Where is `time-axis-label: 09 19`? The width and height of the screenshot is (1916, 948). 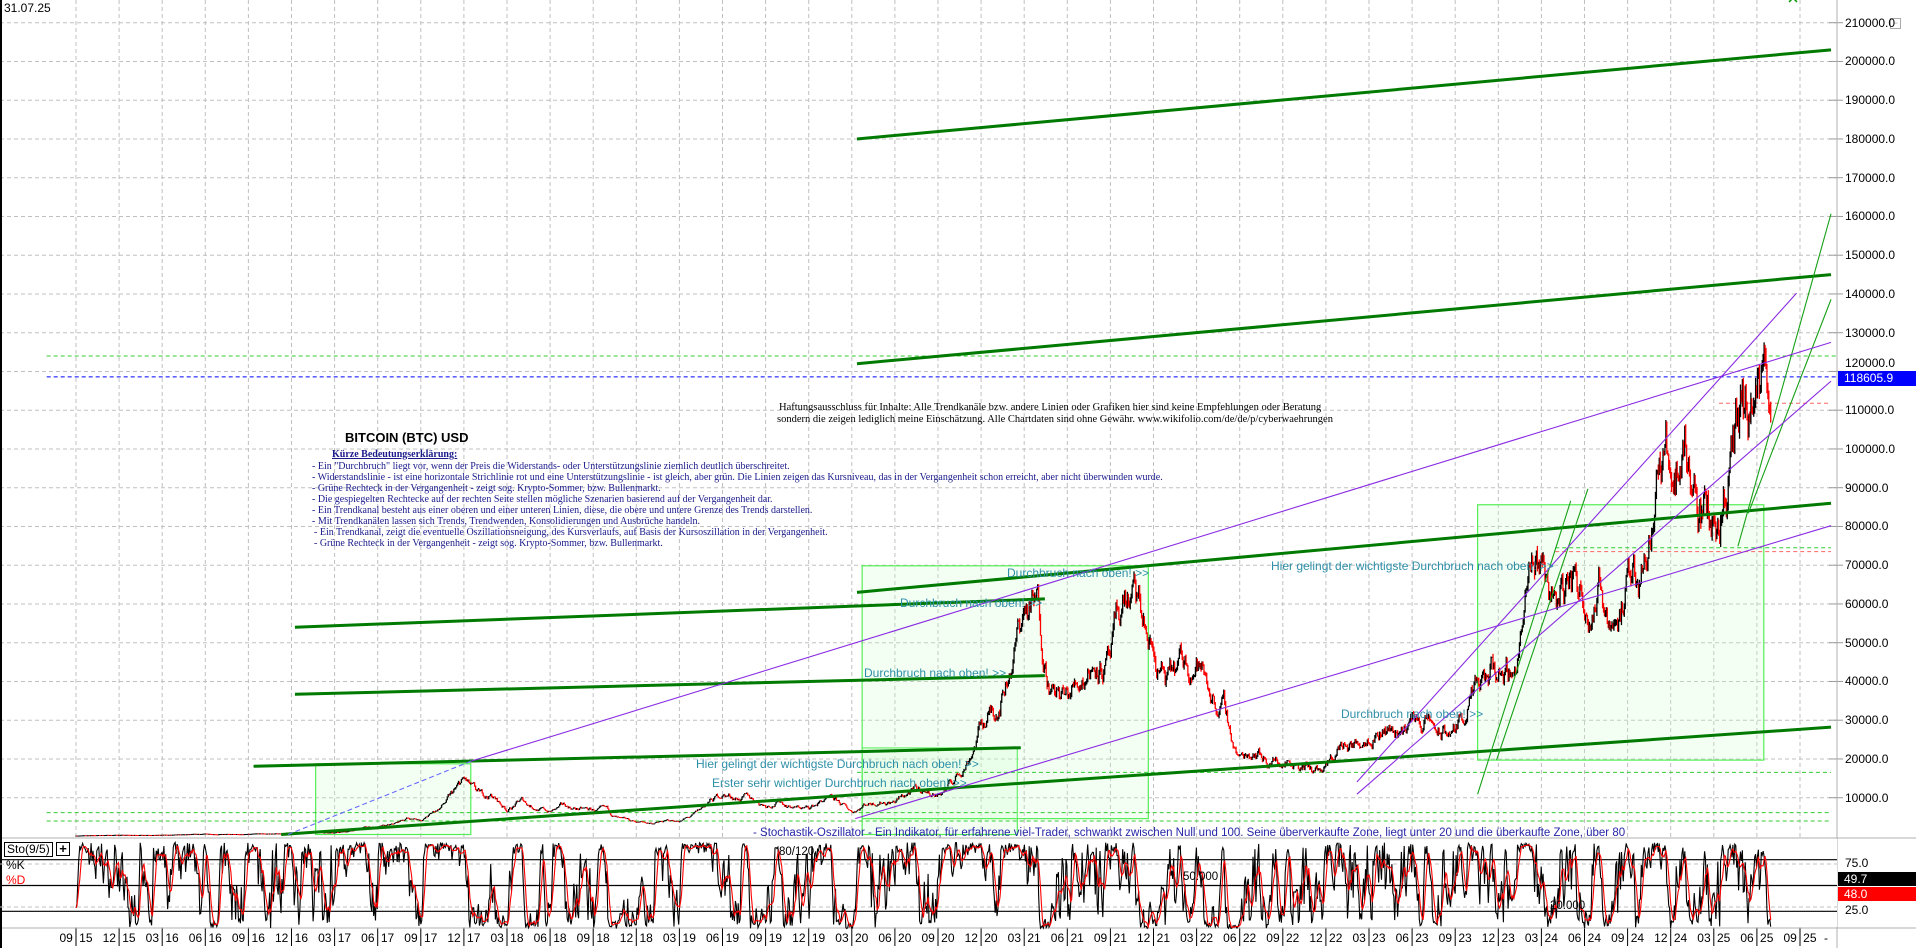
time-axis-label: 09 19 is located at coordinates (766, 938).